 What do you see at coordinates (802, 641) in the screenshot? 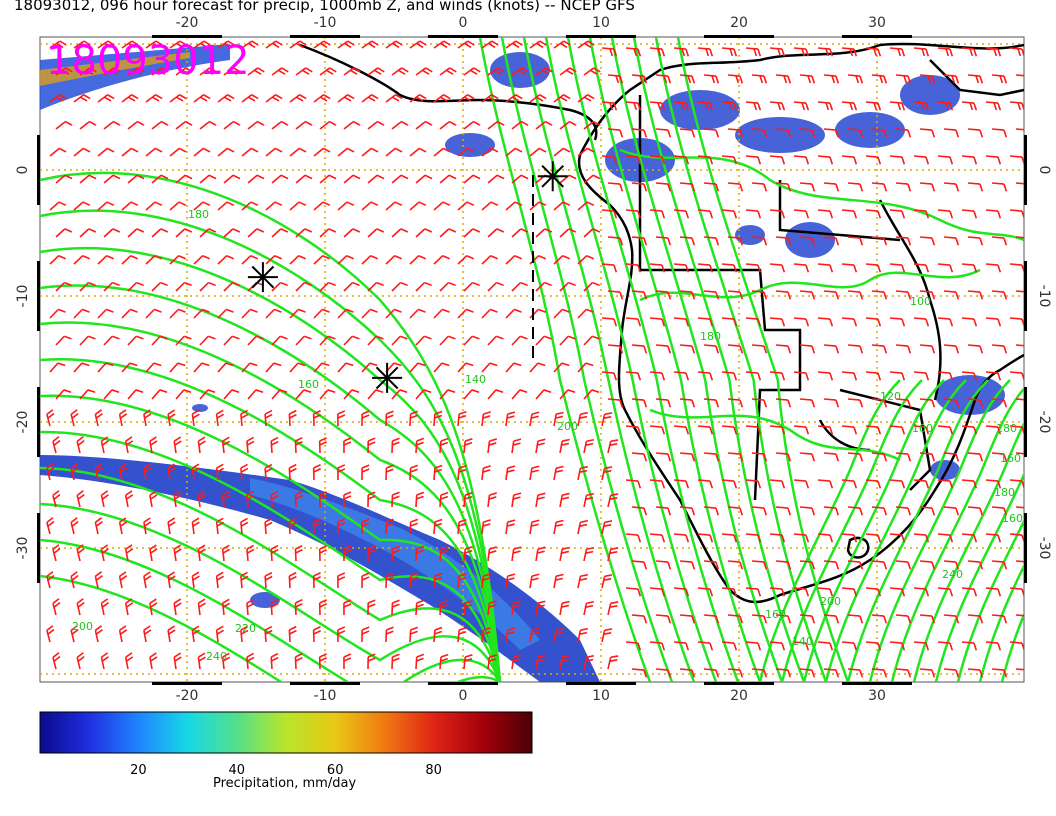
I see `contour-label: 140` at bounding box center [802, 641].